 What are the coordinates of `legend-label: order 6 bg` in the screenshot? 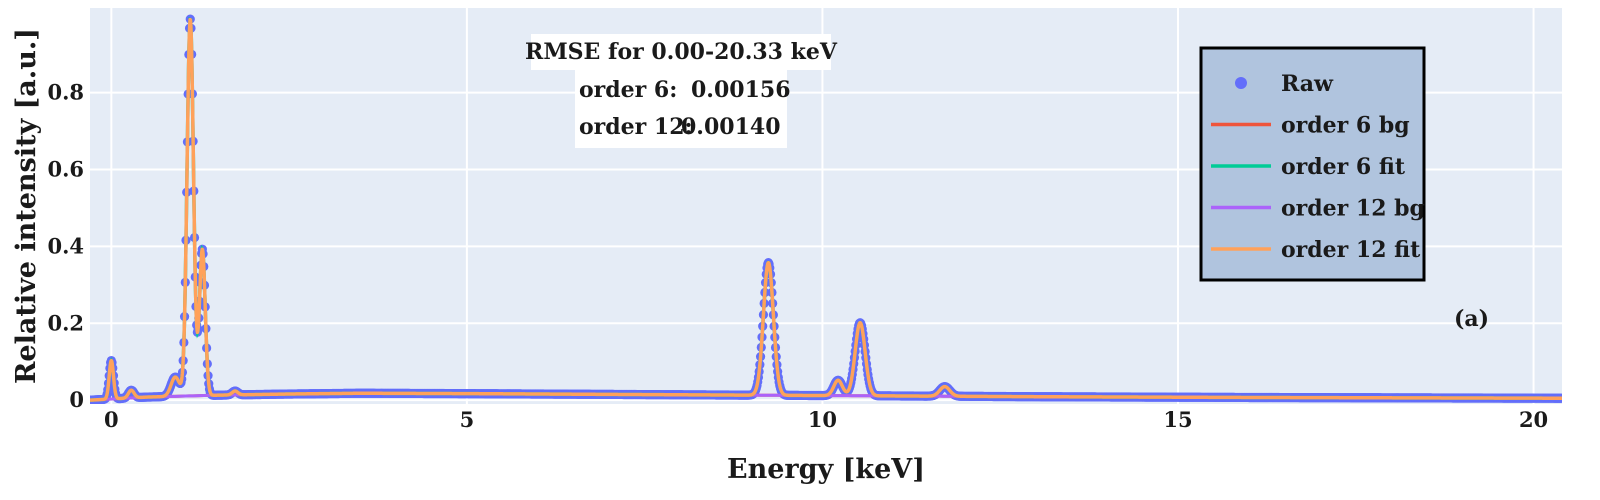 It's located at (1345, 126).